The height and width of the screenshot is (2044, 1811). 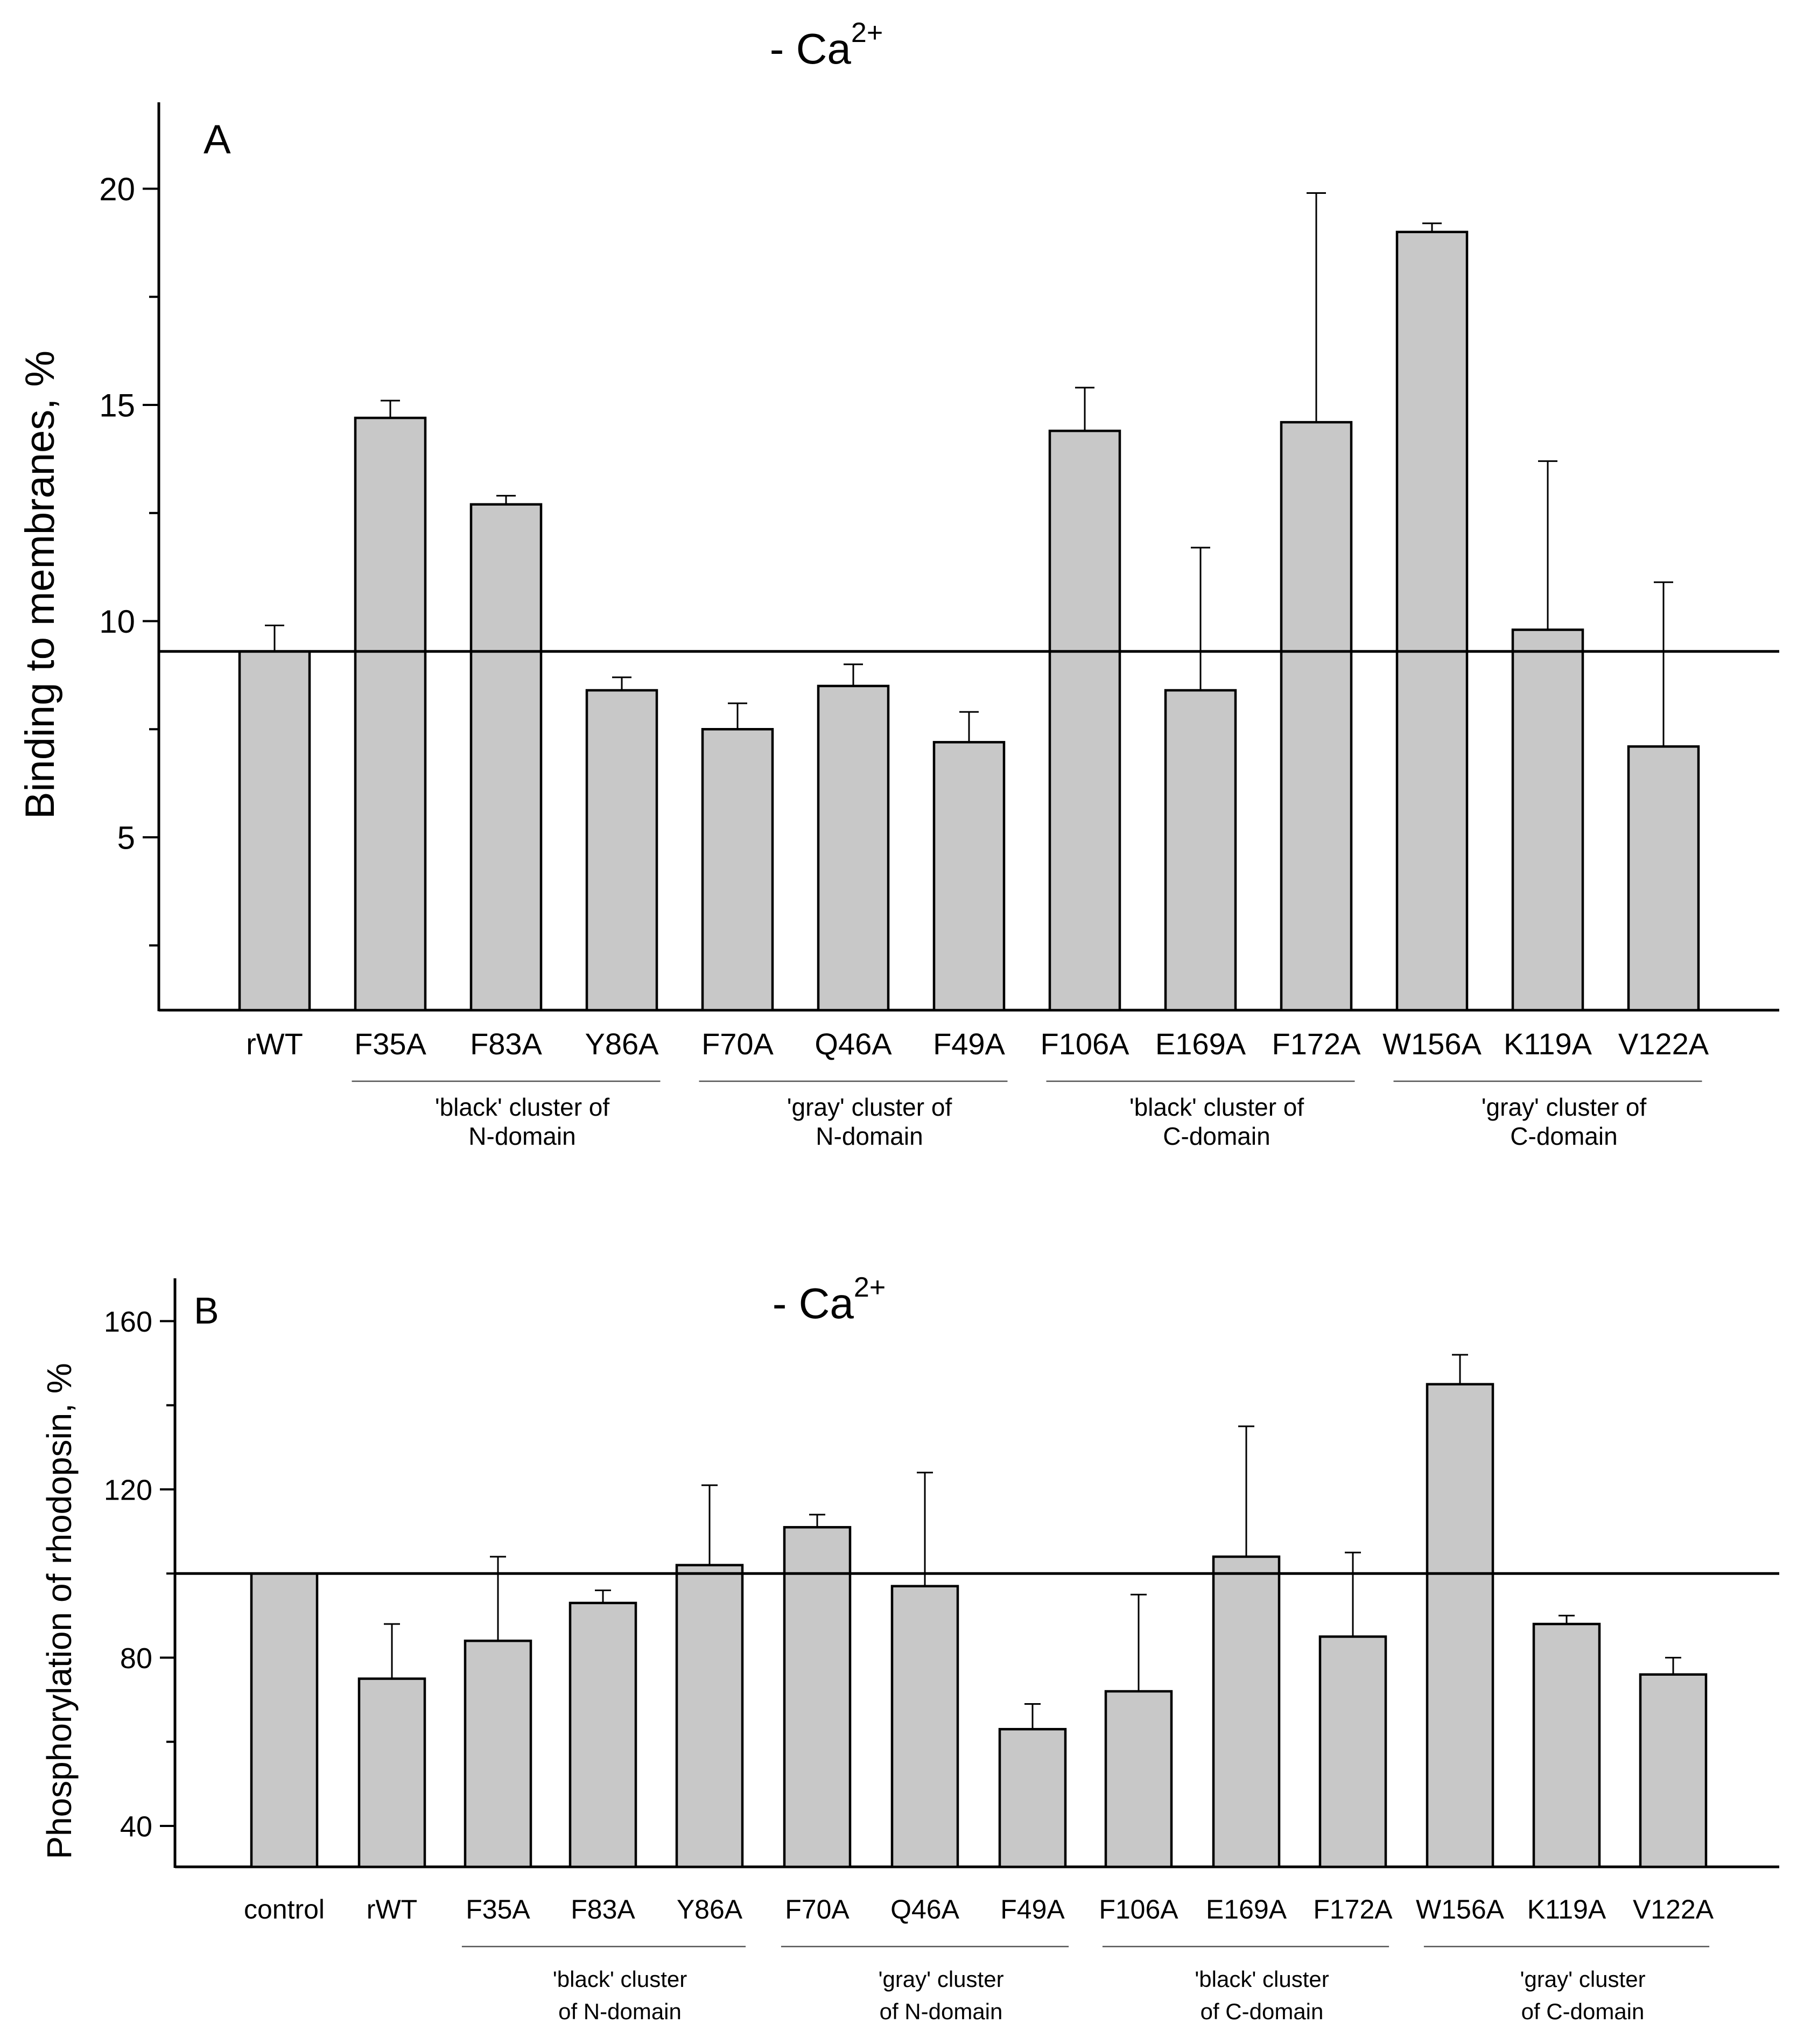 What do you see at coordinates (1432, 1044) in the screenshot?
I see `panel-a-category-label: W156A` at bounding box center [1432, 1044].